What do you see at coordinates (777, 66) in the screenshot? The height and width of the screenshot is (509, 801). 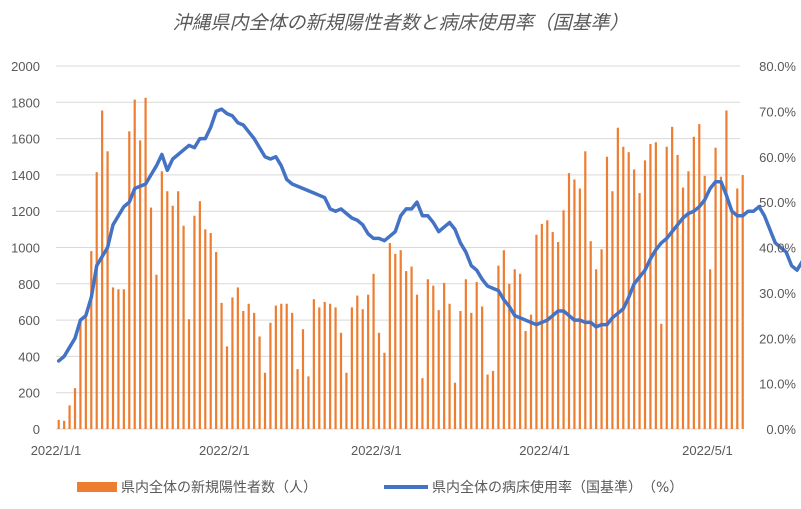 I see `right-tick-label: 80.0%` at bounding box center [777, 66].